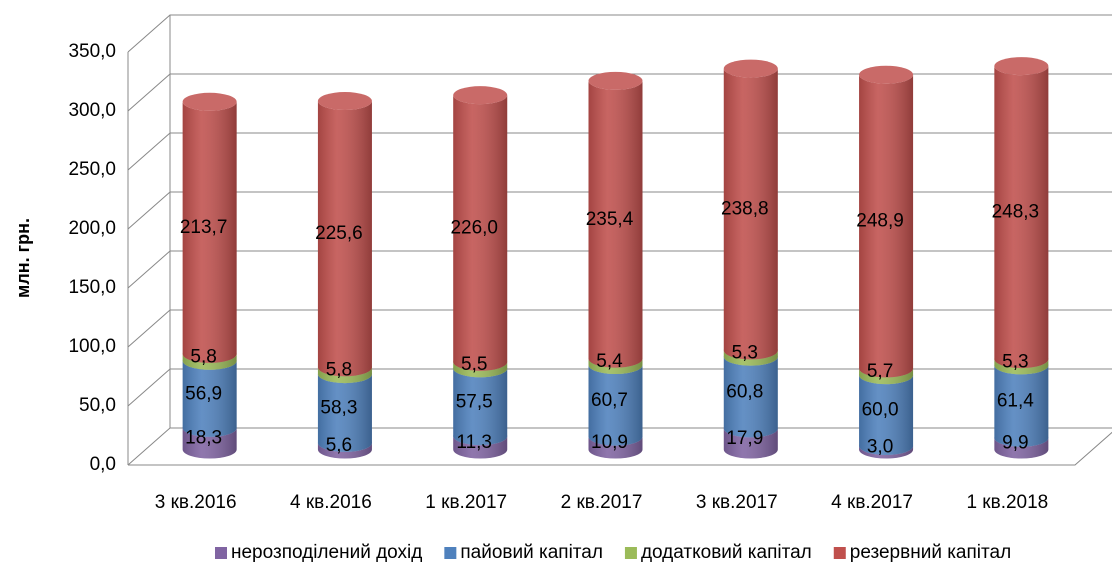 The height and width of the screenshot is (577, 1112). I want to click on legend-label: нерозподілений дохід, so click(326, 552).